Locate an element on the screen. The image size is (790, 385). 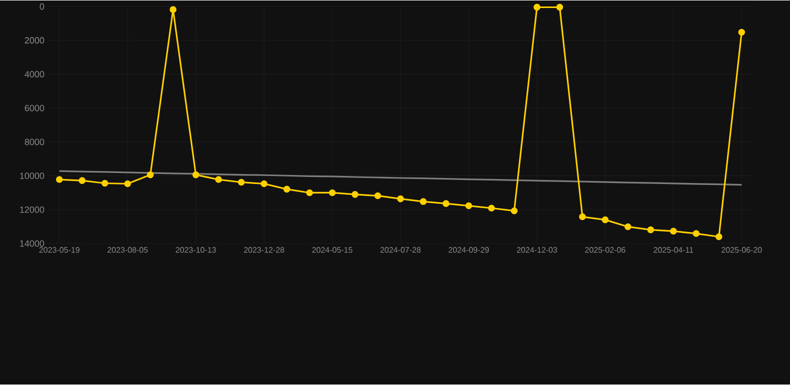
x-tick-label: 2024-07-28 is located at coordinates (400, 250).